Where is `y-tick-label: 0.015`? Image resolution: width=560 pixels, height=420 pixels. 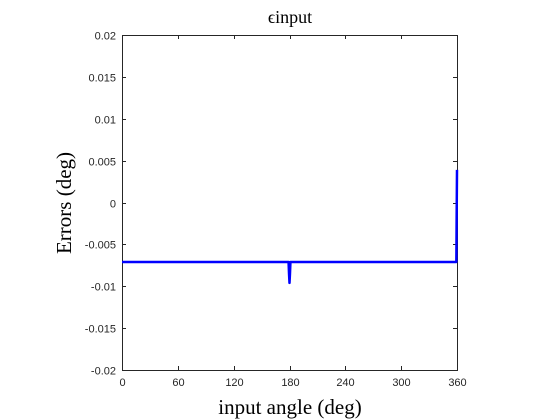
y-tick-label: 0.015 is located at coordinates (102, 79).